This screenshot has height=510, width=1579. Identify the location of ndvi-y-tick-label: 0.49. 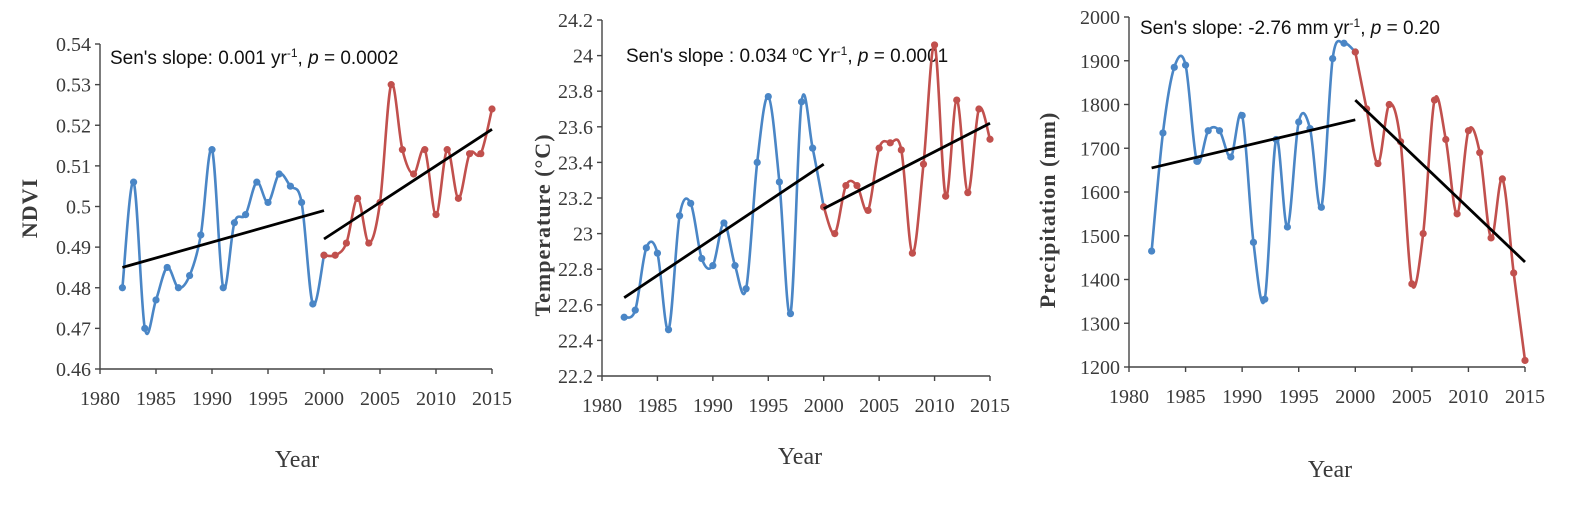
(73, 248).